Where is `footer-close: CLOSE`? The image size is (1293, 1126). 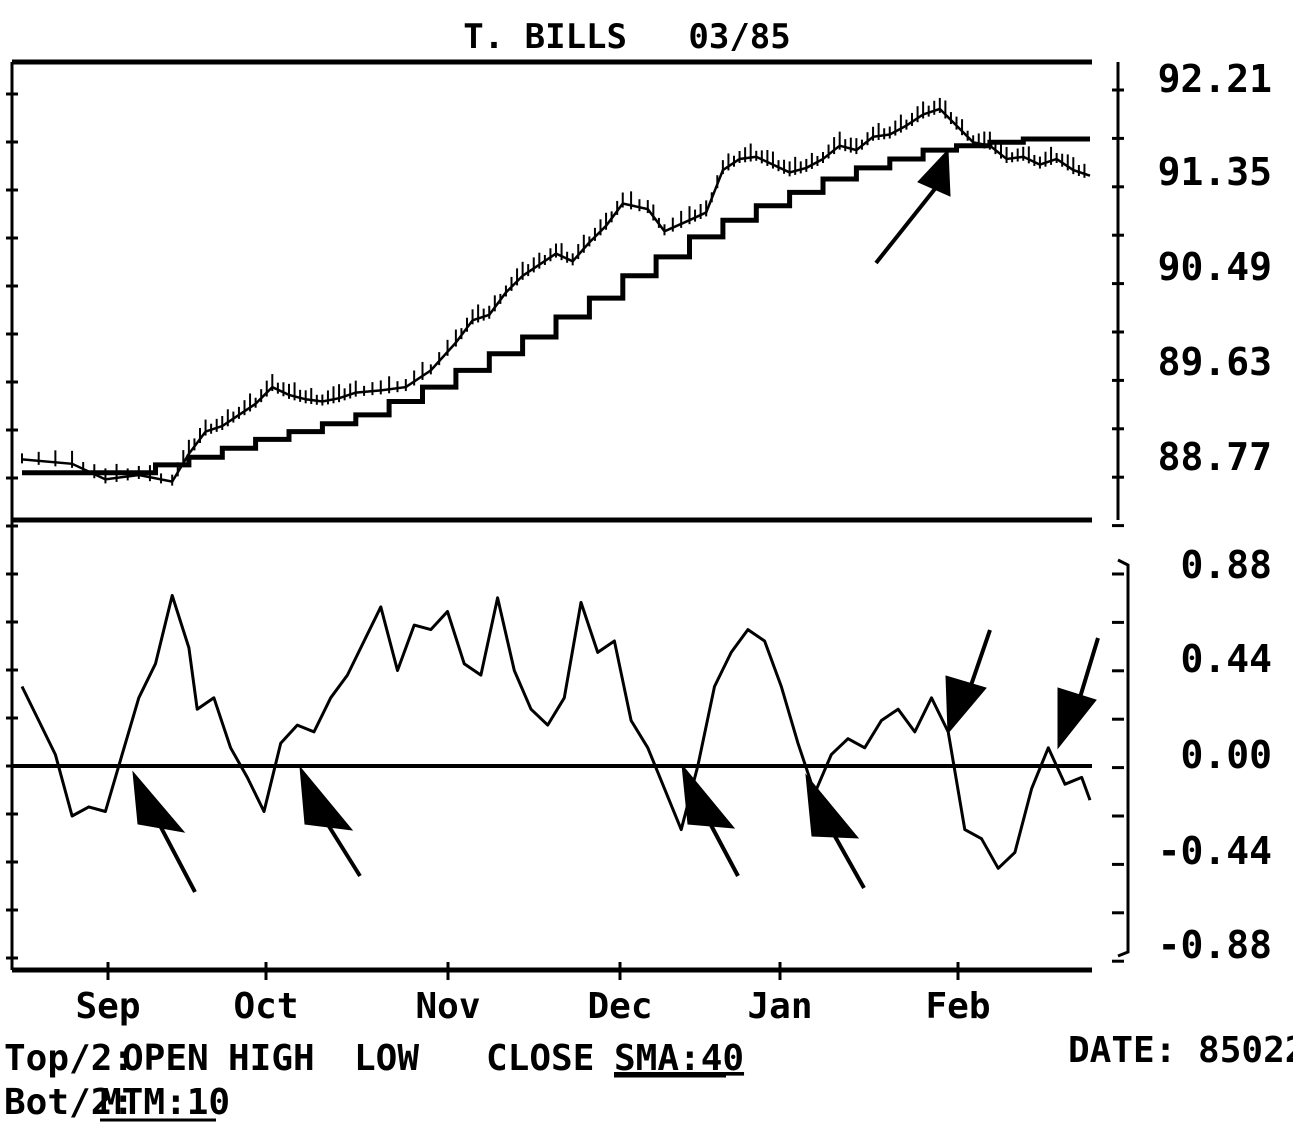 footer-close: CLOSE is located at coordinates (540, 1058).